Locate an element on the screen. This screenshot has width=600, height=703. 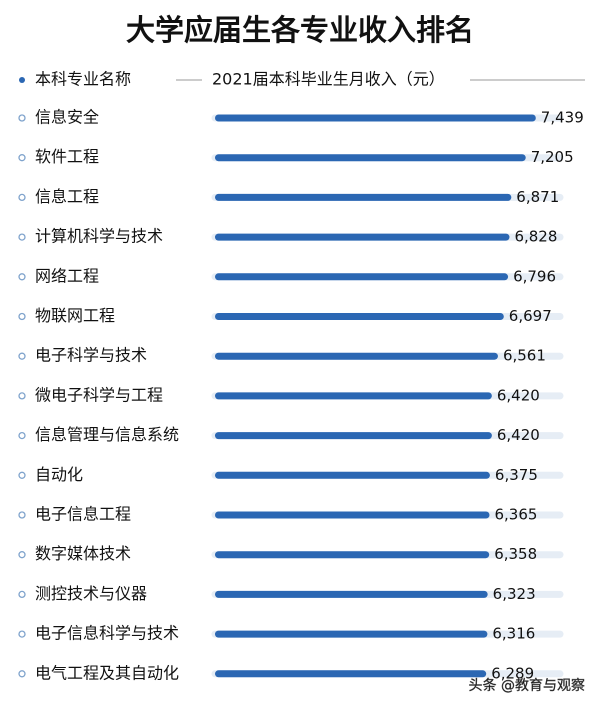
value-label: 6,561 is located at coordinates (524, 356).